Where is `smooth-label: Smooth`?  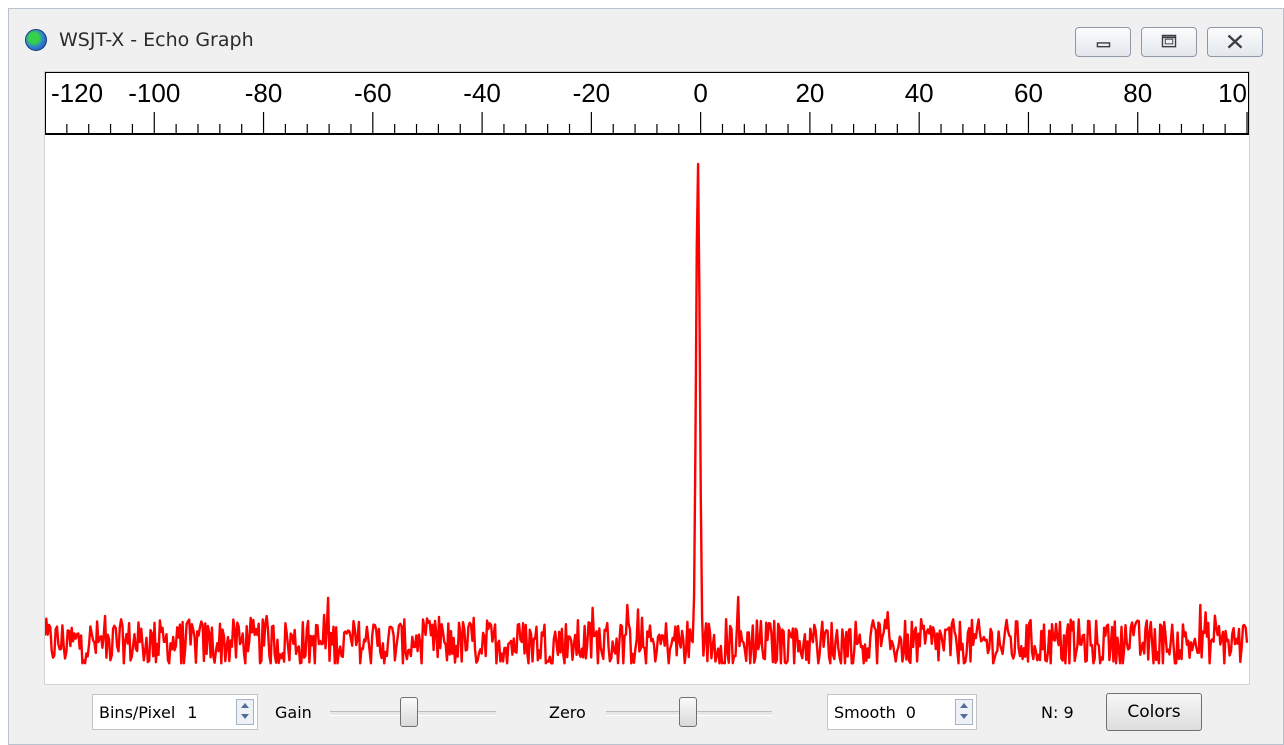
smooth-label: Smooth is located at coordinates (865, 712).